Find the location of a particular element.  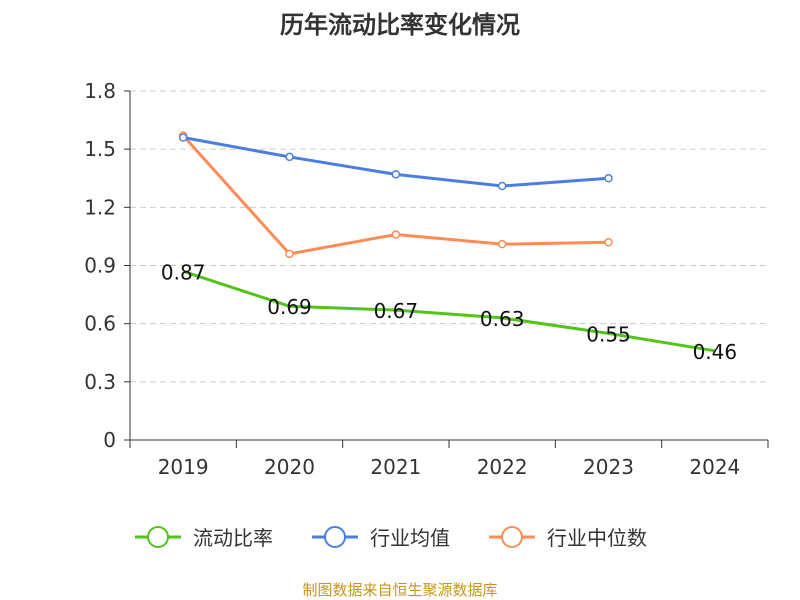

y-tick-label: 0.9 is located at coordinates (100, 266).